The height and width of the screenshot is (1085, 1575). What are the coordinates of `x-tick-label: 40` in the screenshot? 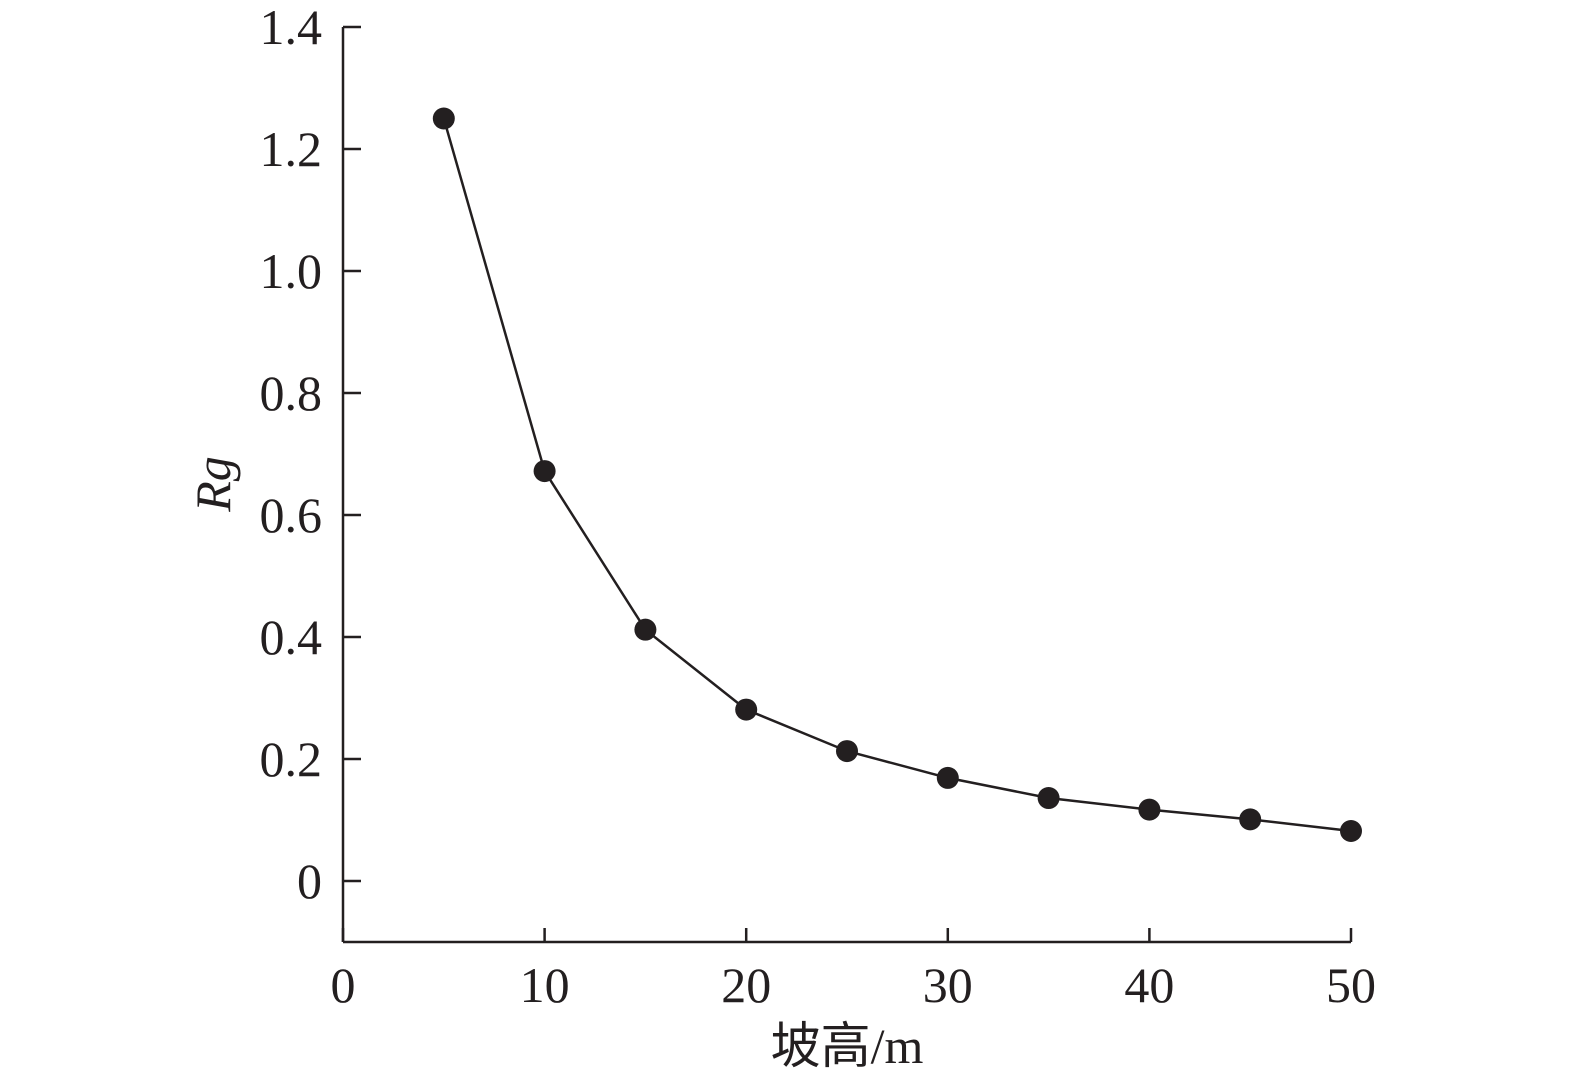 It's located at (1149, 985).